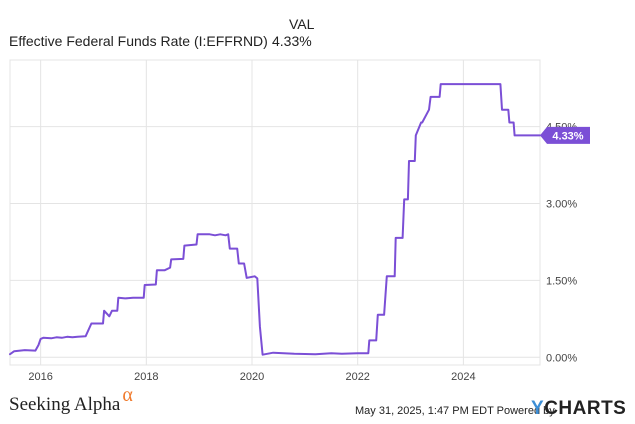  What do you see at coordinates (40, 377) in the screenshot?
I see `x-tick-label: 2016` at bounding box center [40, 377].